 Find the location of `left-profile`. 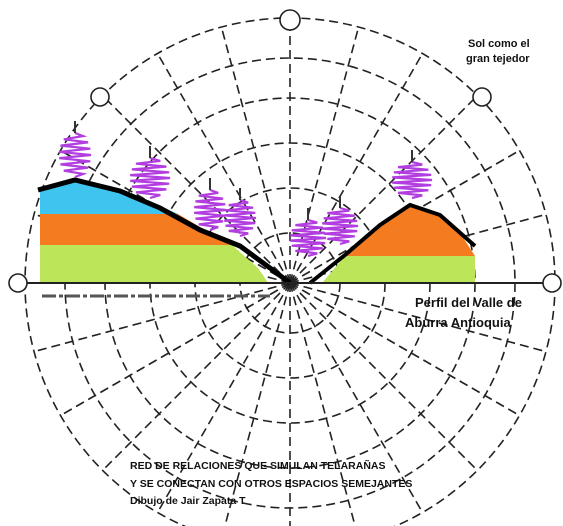

left-profile is located at coordinates (164, 231).